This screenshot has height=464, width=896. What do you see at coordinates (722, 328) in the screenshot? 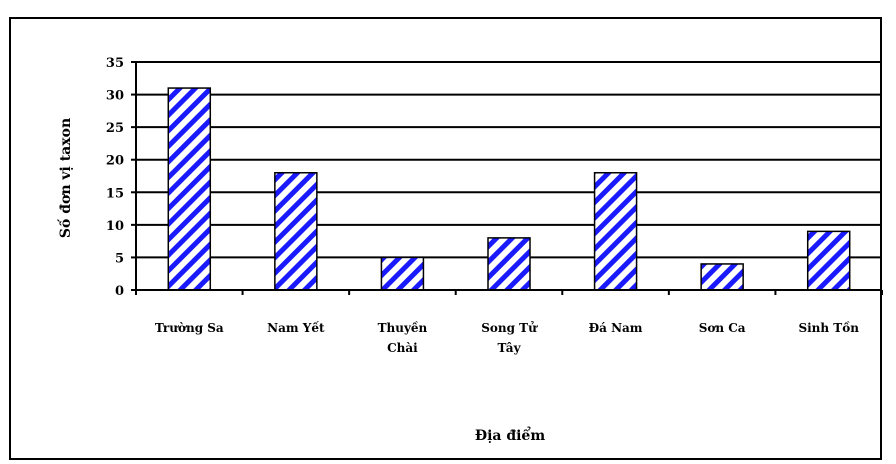
I see `x-category-label: Sơn Ca` at bounding box center [722, 328].